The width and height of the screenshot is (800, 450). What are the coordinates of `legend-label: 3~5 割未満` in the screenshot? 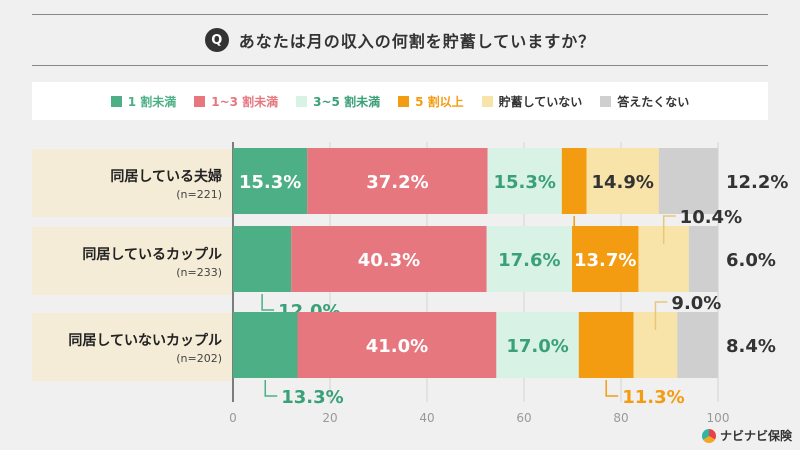 It's located at (347, 101).